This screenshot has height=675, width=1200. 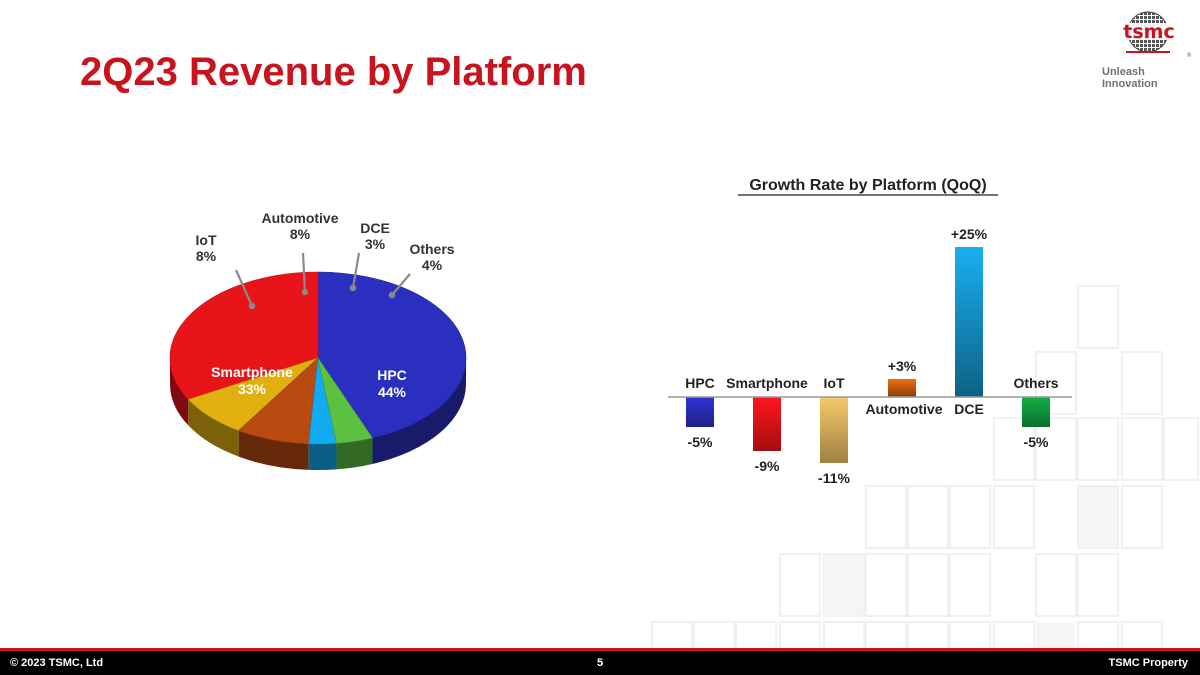 I want to click on pie-wall-smartphone, so click(x=179, y=392).